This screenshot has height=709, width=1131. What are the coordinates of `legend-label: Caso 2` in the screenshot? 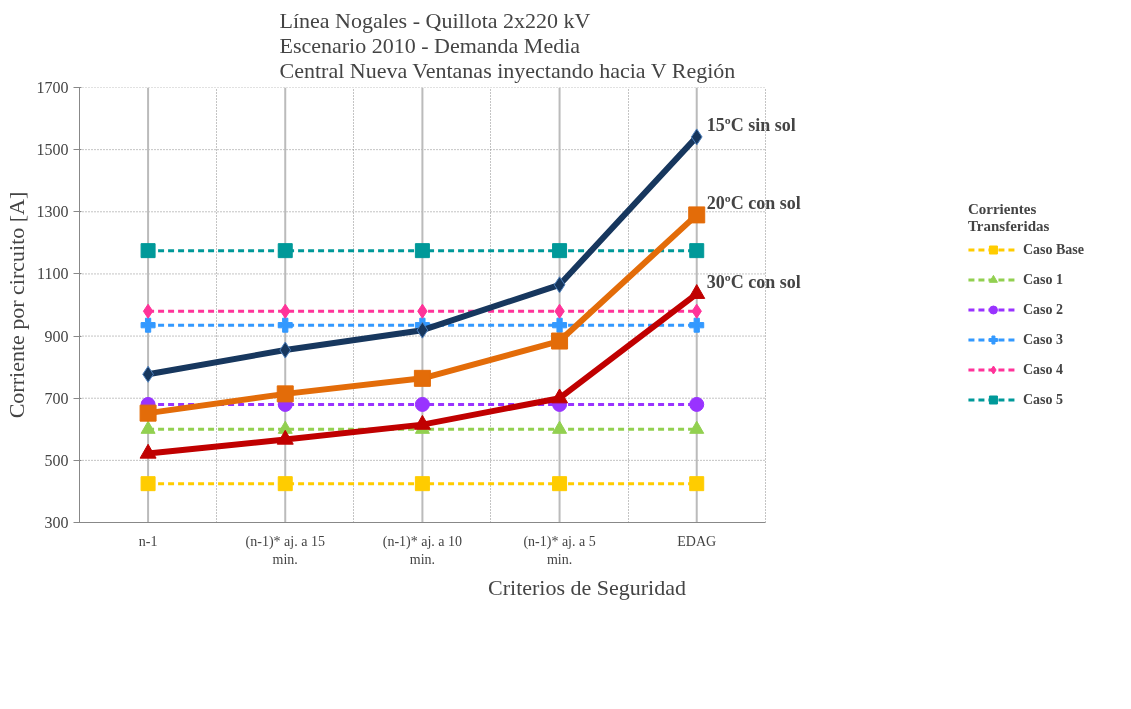 It's located at (1042, 309).